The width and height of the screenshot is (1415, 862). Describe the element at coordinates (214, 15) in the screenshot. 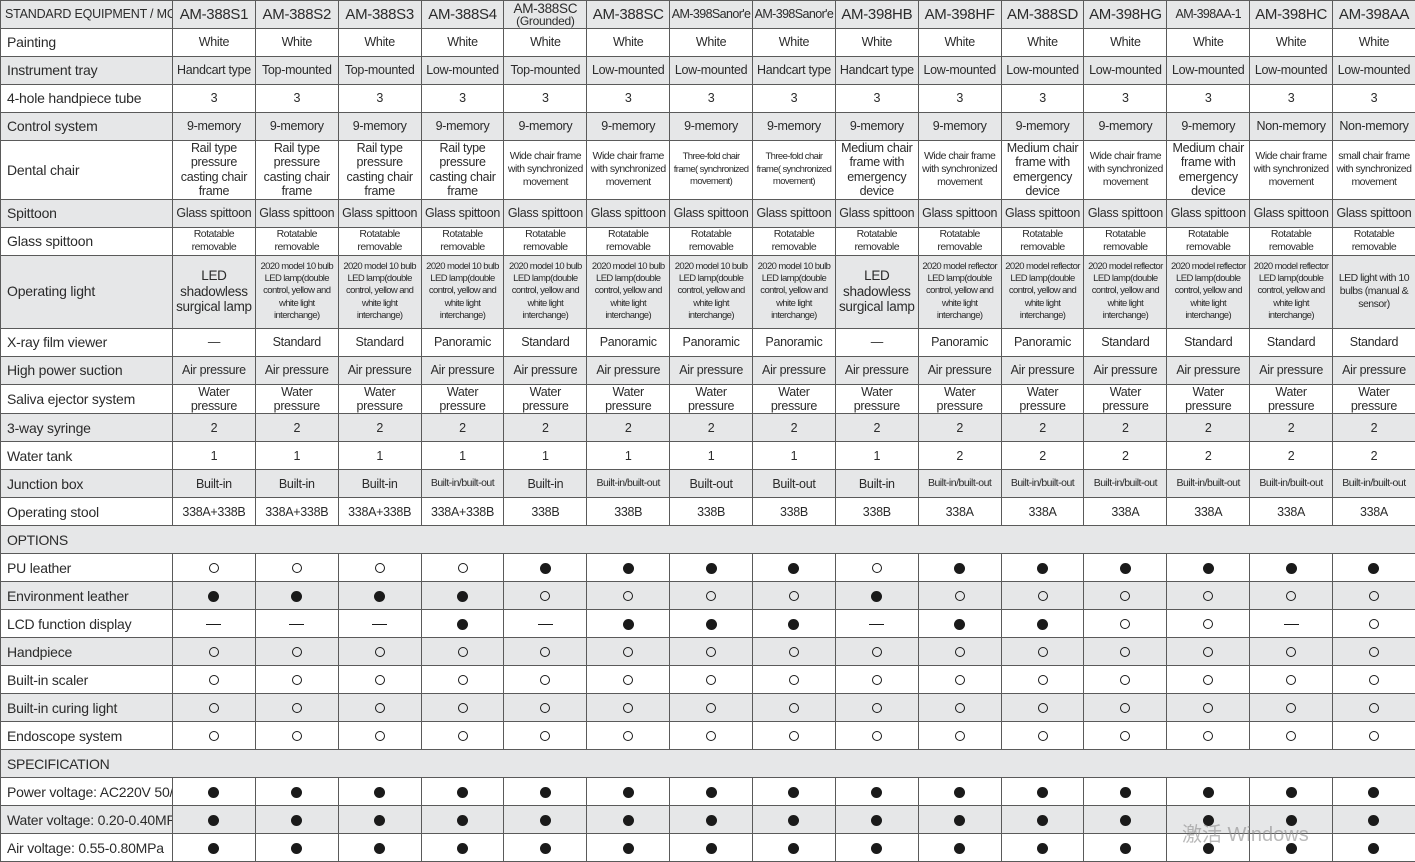

I see `model-header: AM-388S1` at that location.